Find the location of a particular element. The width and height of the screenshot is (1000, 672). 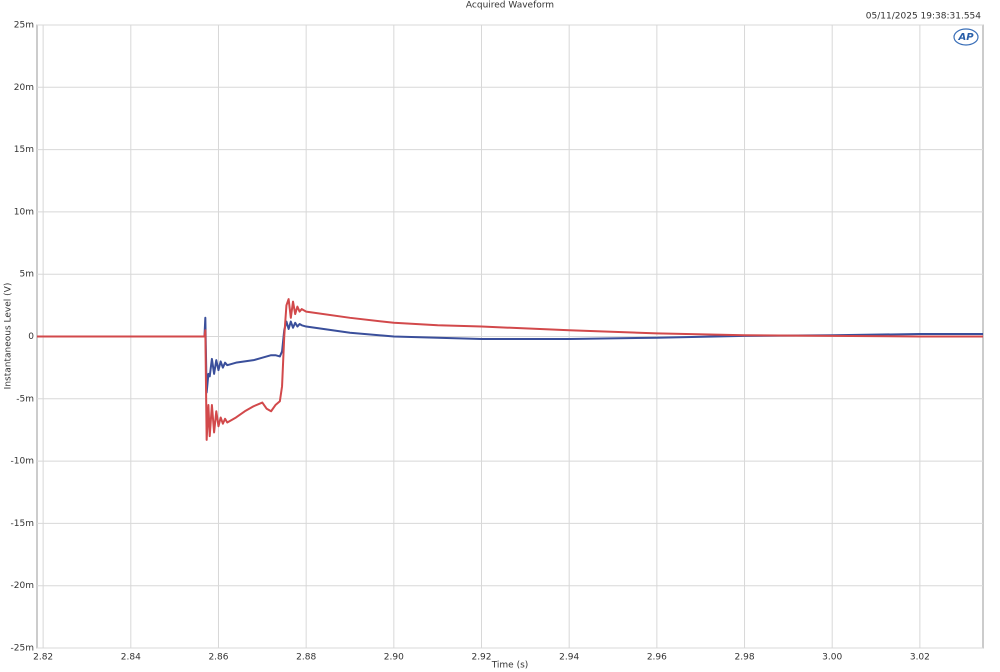

logo-ring is located at coordinates (966, 37).